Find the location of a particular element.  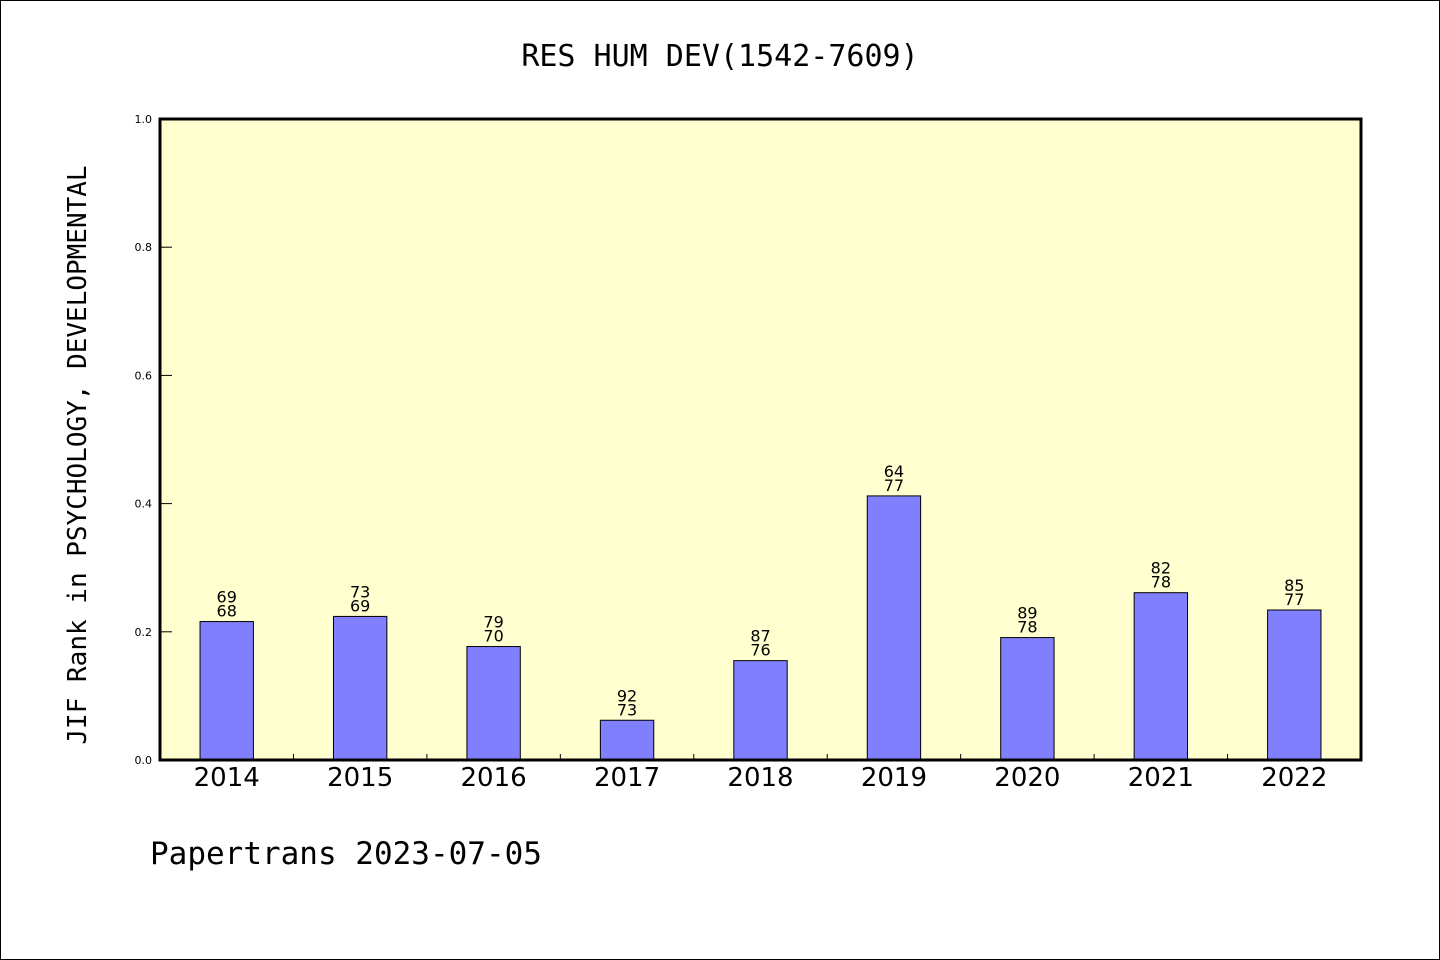

x-tick-label: 2022 is located at coordinates (1294, 778).